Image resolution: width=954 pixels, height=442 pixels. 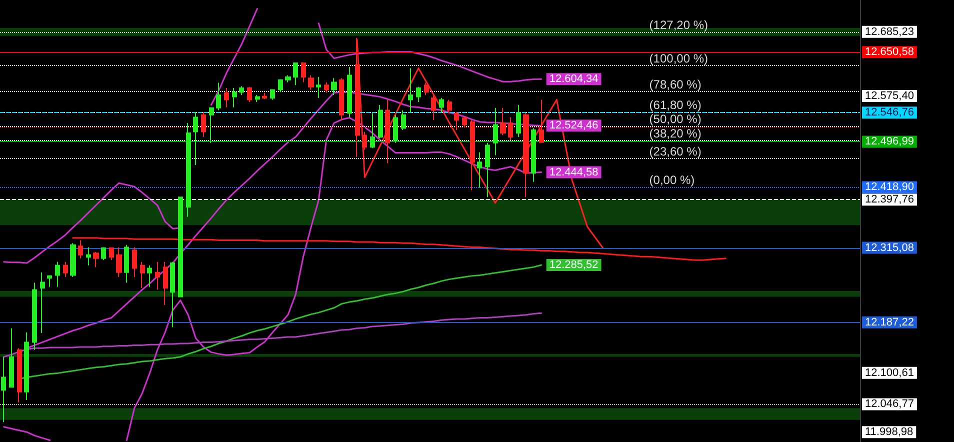 I want to click on data-label: 12.444,58, so click(x=573, y=172).